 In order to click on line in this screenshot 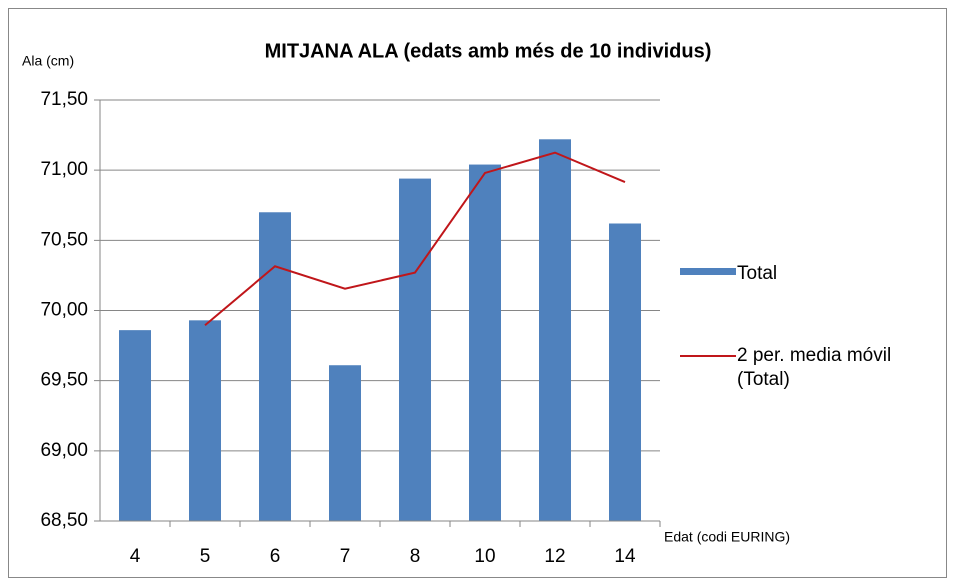, I will do `click(415, 238)`.